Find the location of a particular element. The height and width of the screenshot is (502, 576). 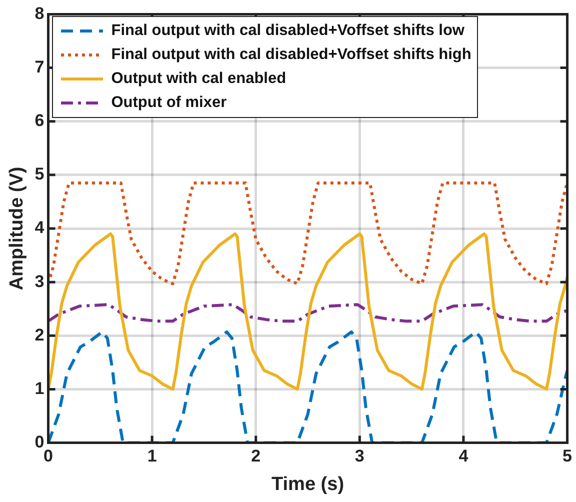

y-tick-label: 7 is located at coordinates (39, 66).